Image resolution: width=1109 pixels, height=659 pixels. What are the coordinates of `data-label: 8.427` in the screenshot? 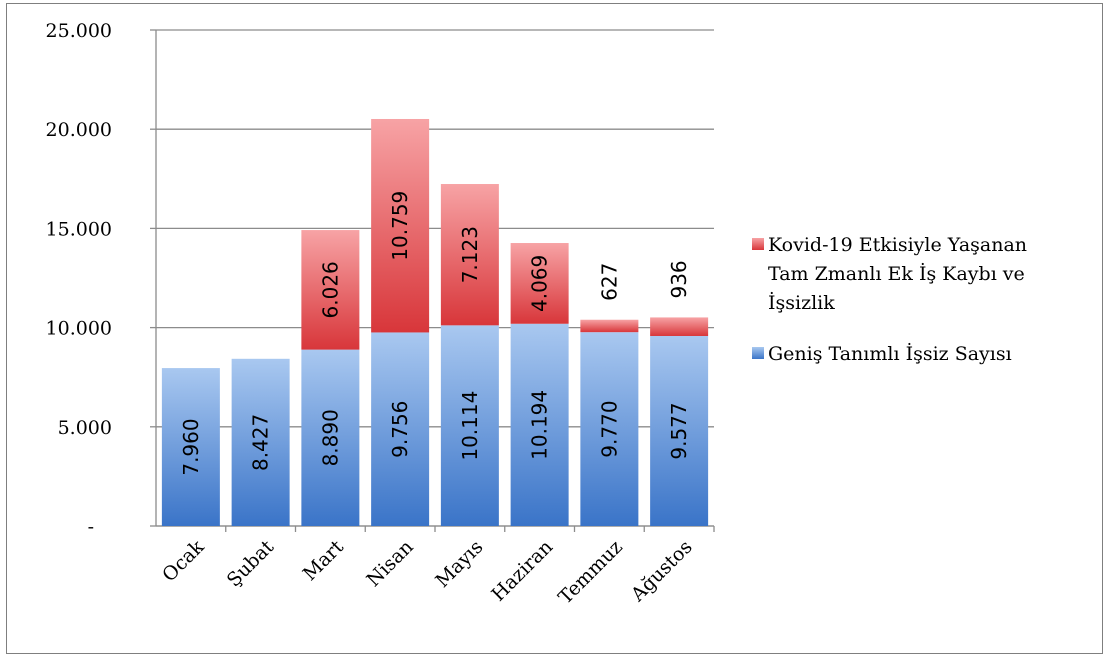 It's located at (261, 442).